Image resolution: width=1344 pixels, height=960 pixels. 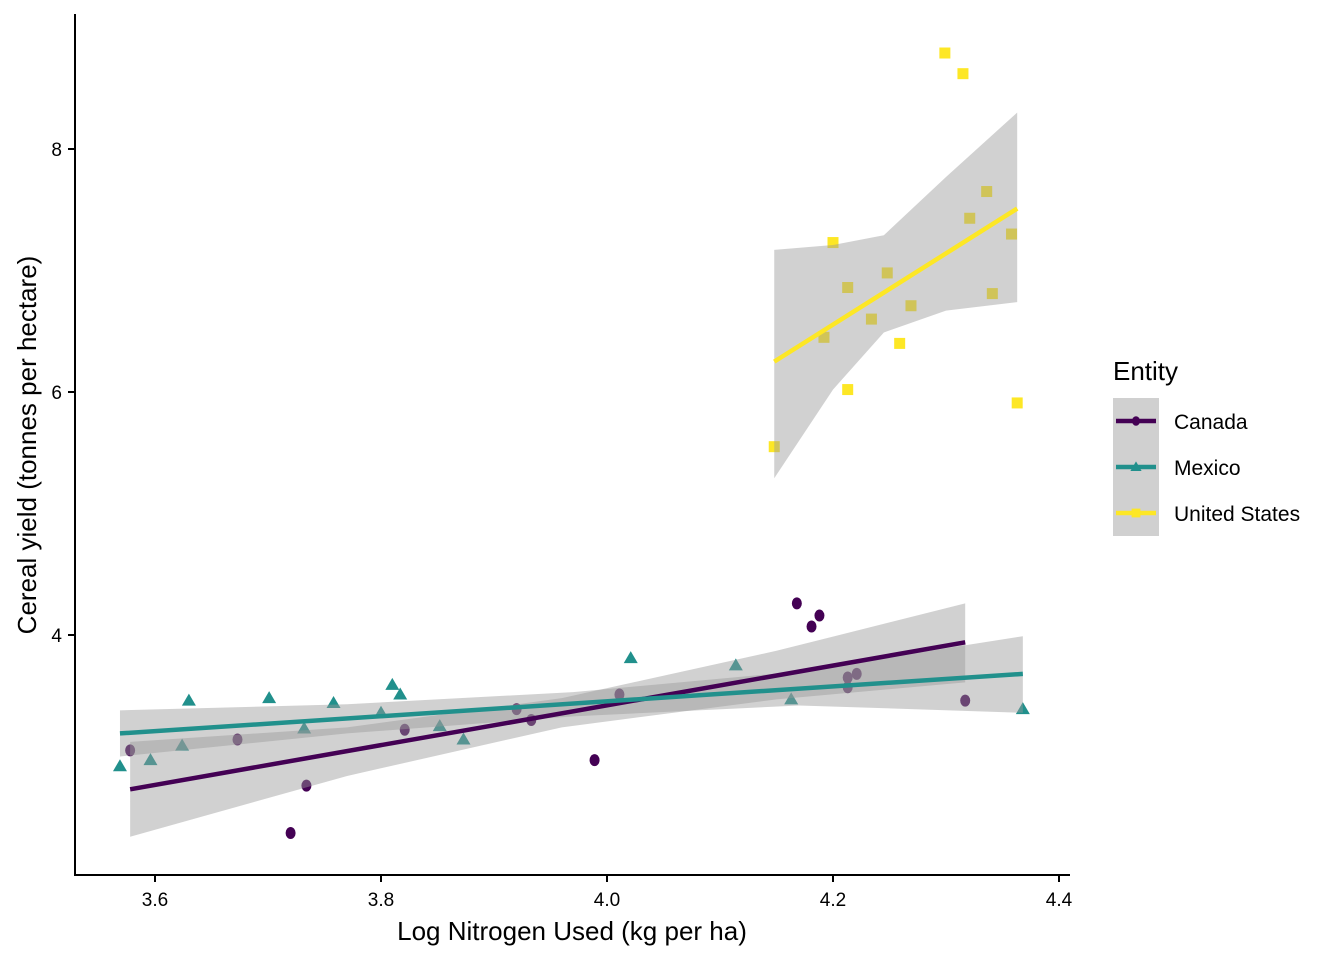 What do you see at coordinates (1211, 422) in the screenshot?
I see `legend-label-canada: Canada` at bounding box center [1211, 422].